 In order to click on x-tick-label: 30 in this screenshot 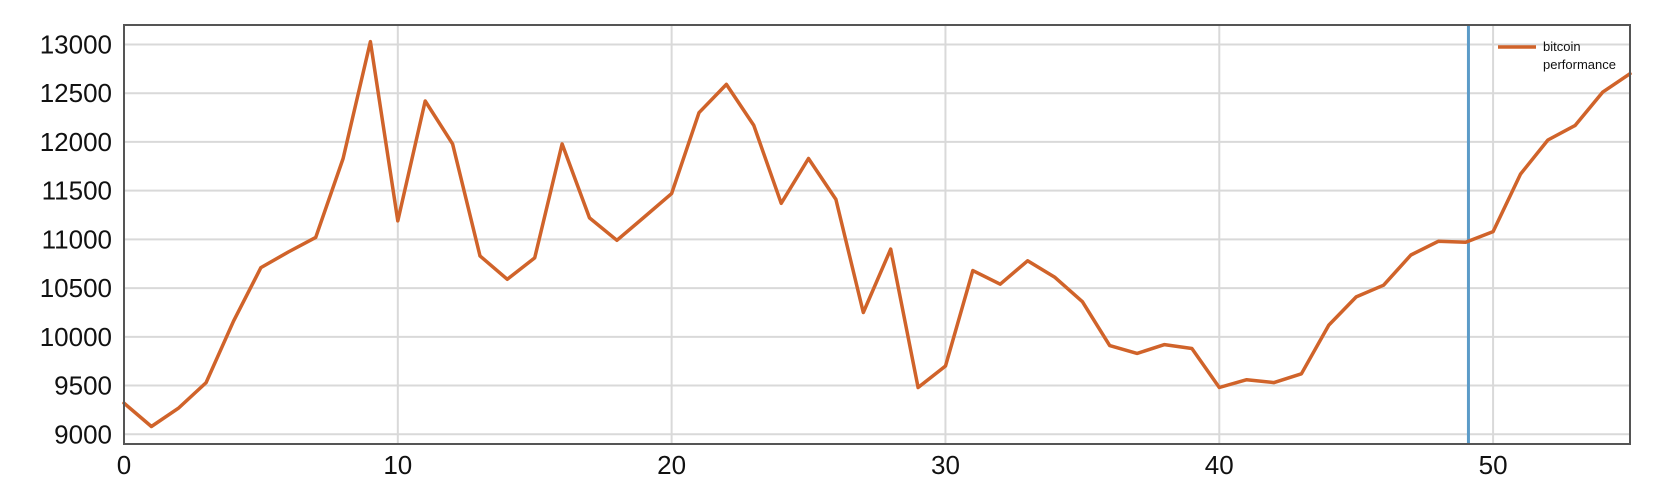, I will do `click(945, 465)`.